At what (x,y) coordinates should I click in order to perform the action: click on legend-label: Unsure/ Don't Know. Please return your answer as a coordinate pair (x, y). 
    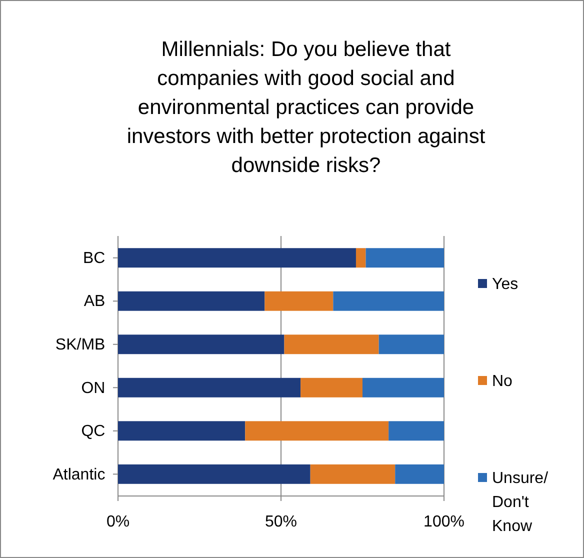
    Looking at the image, I should click on (520, 502).